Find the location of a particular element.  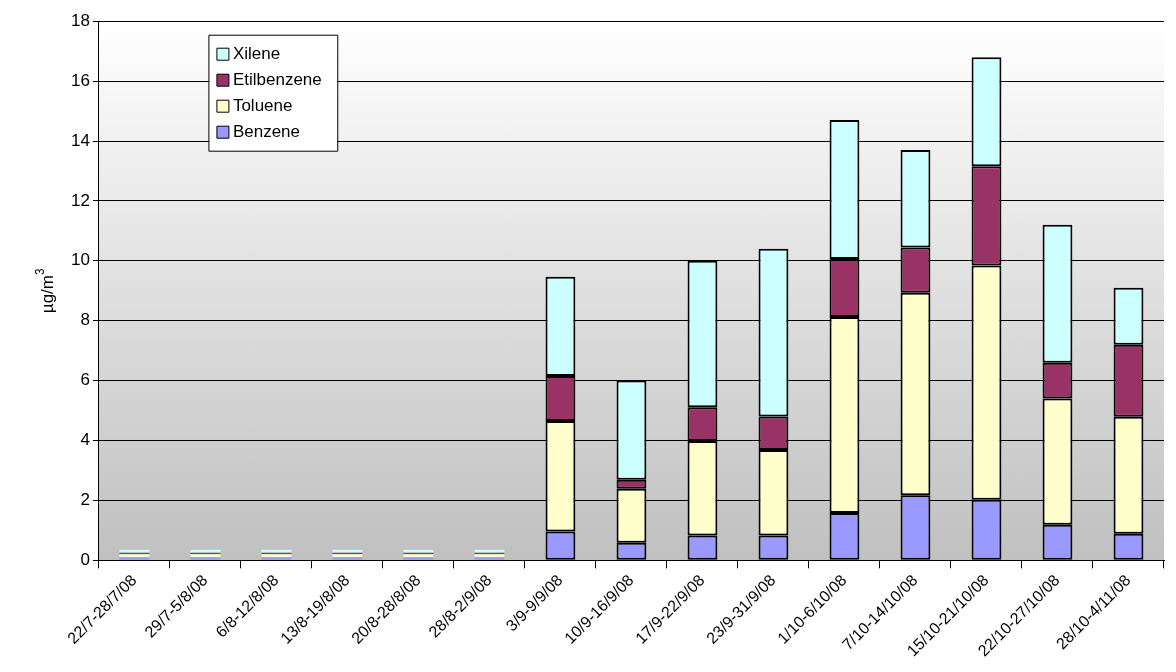

y-axis-title: µg/m3 is located at coordinates (45, 290).